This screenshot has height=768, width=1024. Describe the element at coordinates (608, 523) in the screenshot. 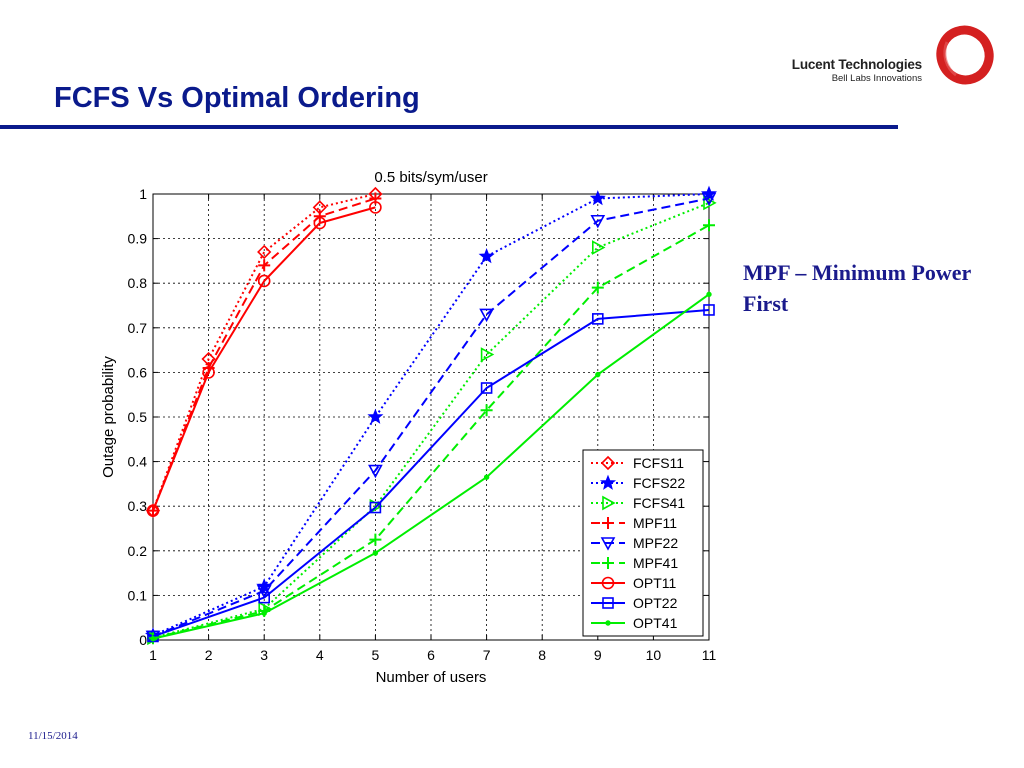

I see `legend-marker-mpf11` at that location.